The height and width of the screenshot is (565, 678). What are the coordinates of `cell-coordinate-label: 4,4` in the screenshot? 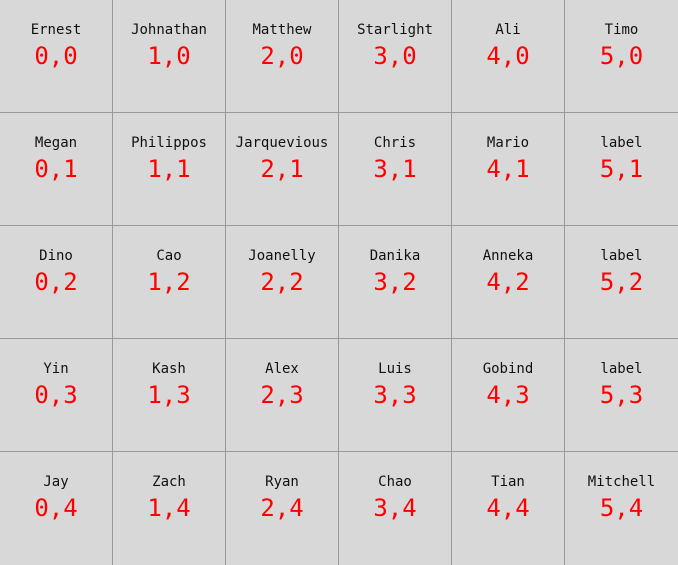 It's located at (508, 508).